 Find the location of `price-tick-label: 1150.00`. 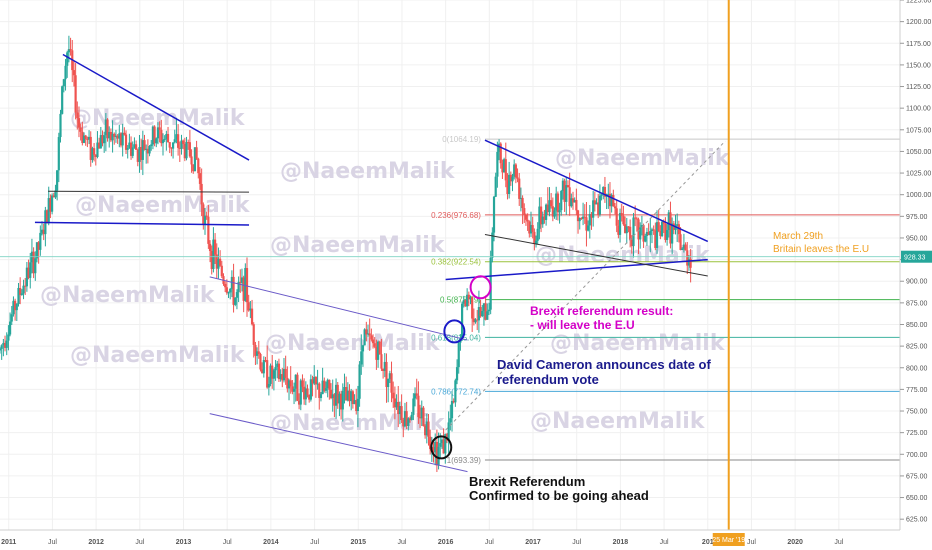

price-tick-label: 1150.00 is located at coordinates (918, 65).